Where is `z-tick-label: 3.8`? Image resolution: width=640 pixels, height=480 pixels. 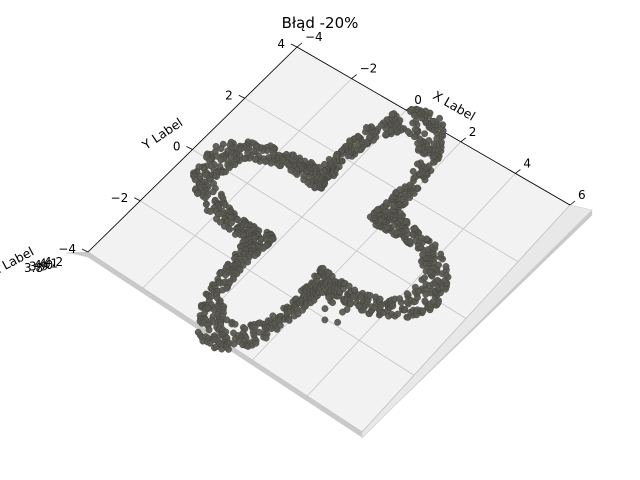
z-tick-label: 3.8 is located at coordinates (33, 268).